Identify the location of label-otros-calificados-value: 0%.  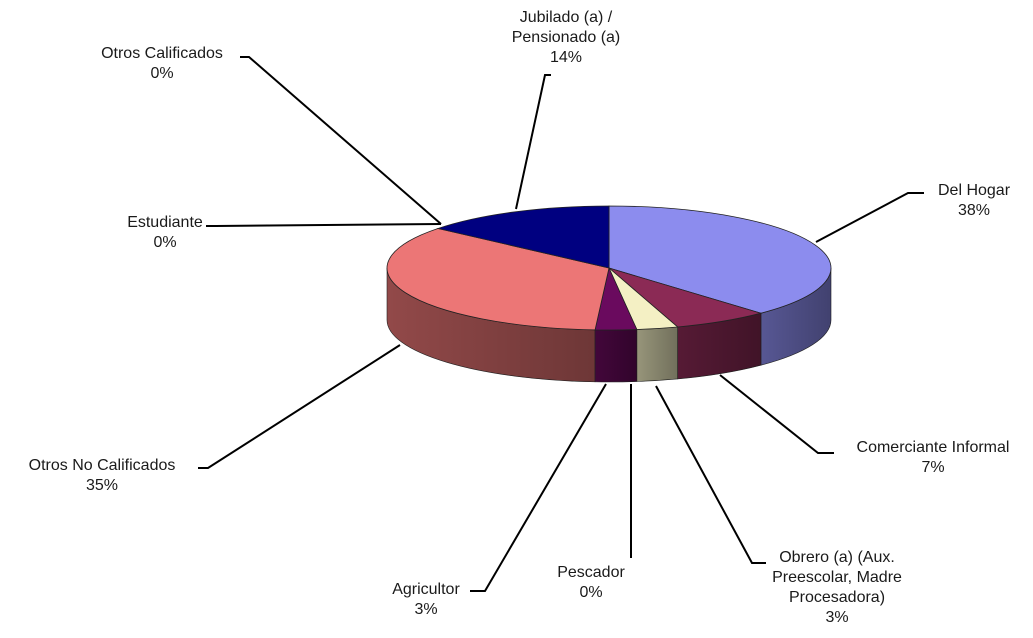
(162, 73).